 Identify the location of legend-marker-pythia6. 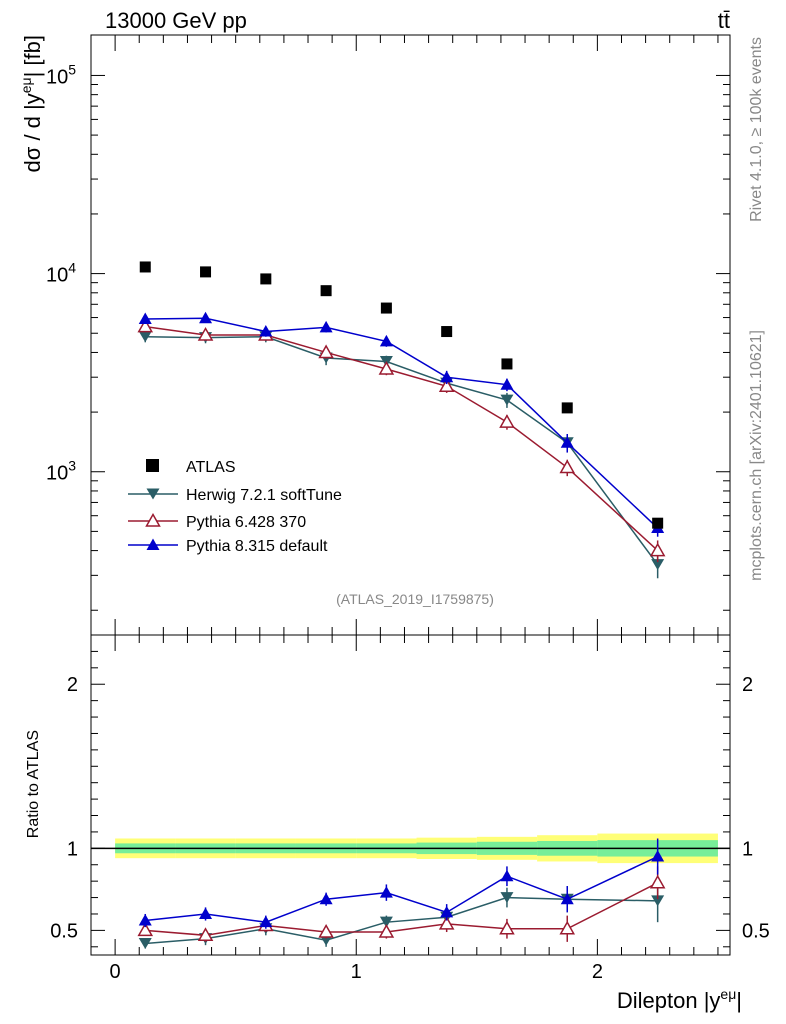
(153, 519).